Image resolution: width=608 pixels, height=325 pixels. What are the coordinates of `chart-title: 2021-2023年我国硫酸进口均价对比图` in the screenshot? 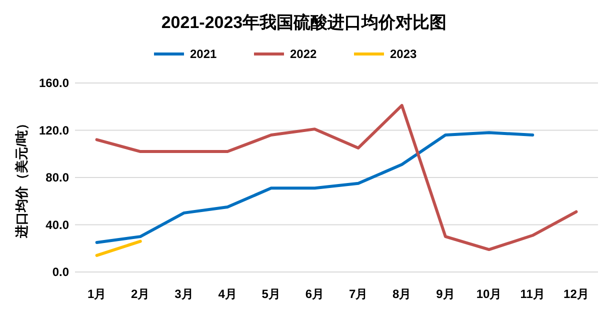 It's located at (304, 22).